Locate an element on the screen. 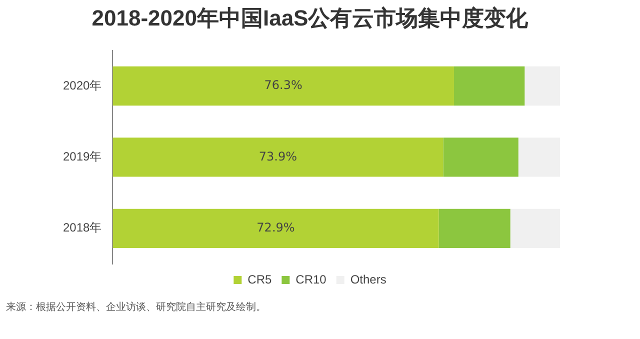 This screenshot has height=339, width=640. legend-label: Others is located at coordinates (368, 279).